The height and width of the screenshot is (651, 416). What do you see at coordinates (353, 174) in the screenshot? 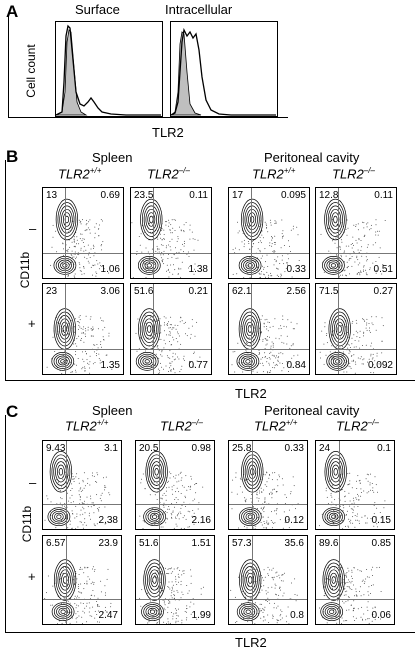
I see `panel-b-col-3: TLR2–/–` at bounding box center [353, 174].